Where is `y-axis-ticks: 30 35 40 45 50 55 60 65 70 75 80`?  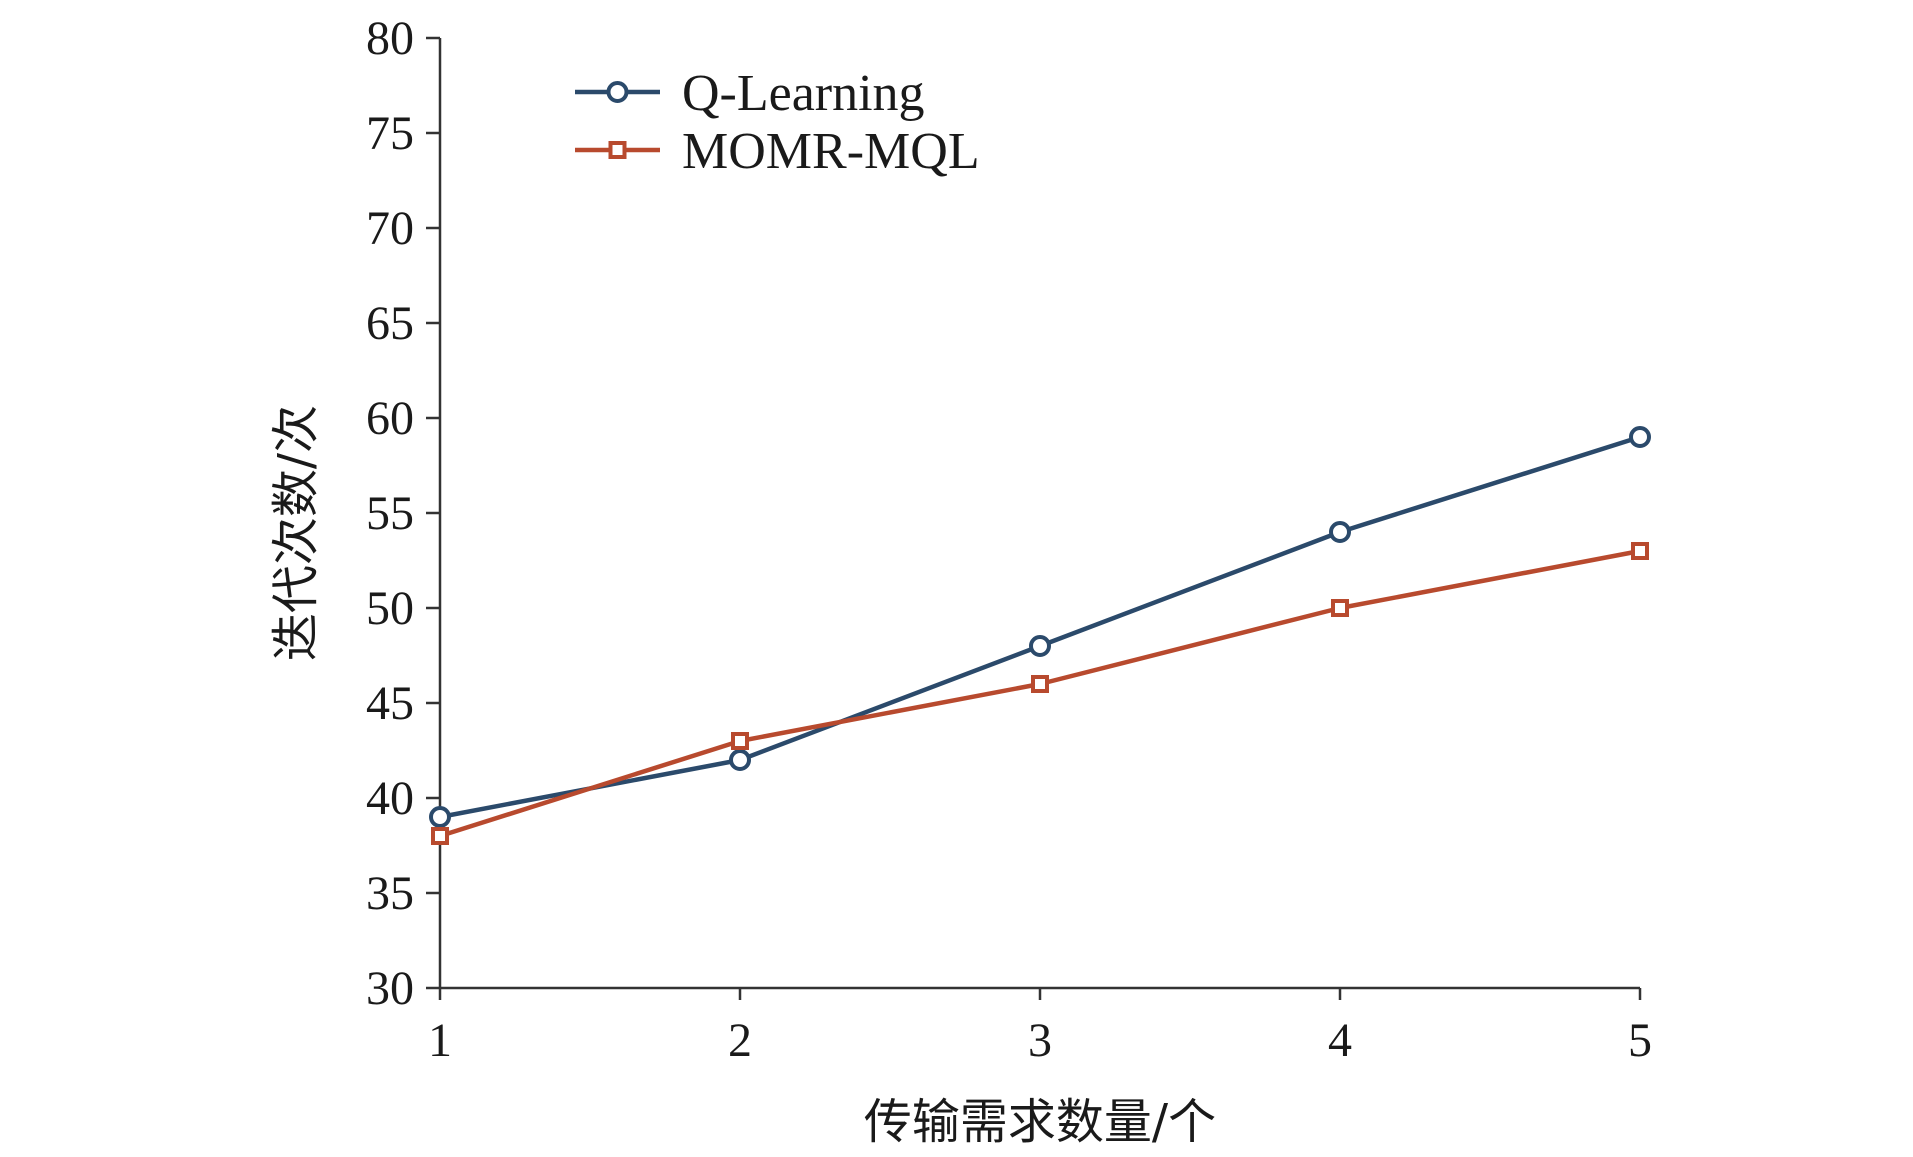 y-axis-ticks: 30 35 40 45 50 55 60 65 70 75 80 is located at coordinates (403, 513).